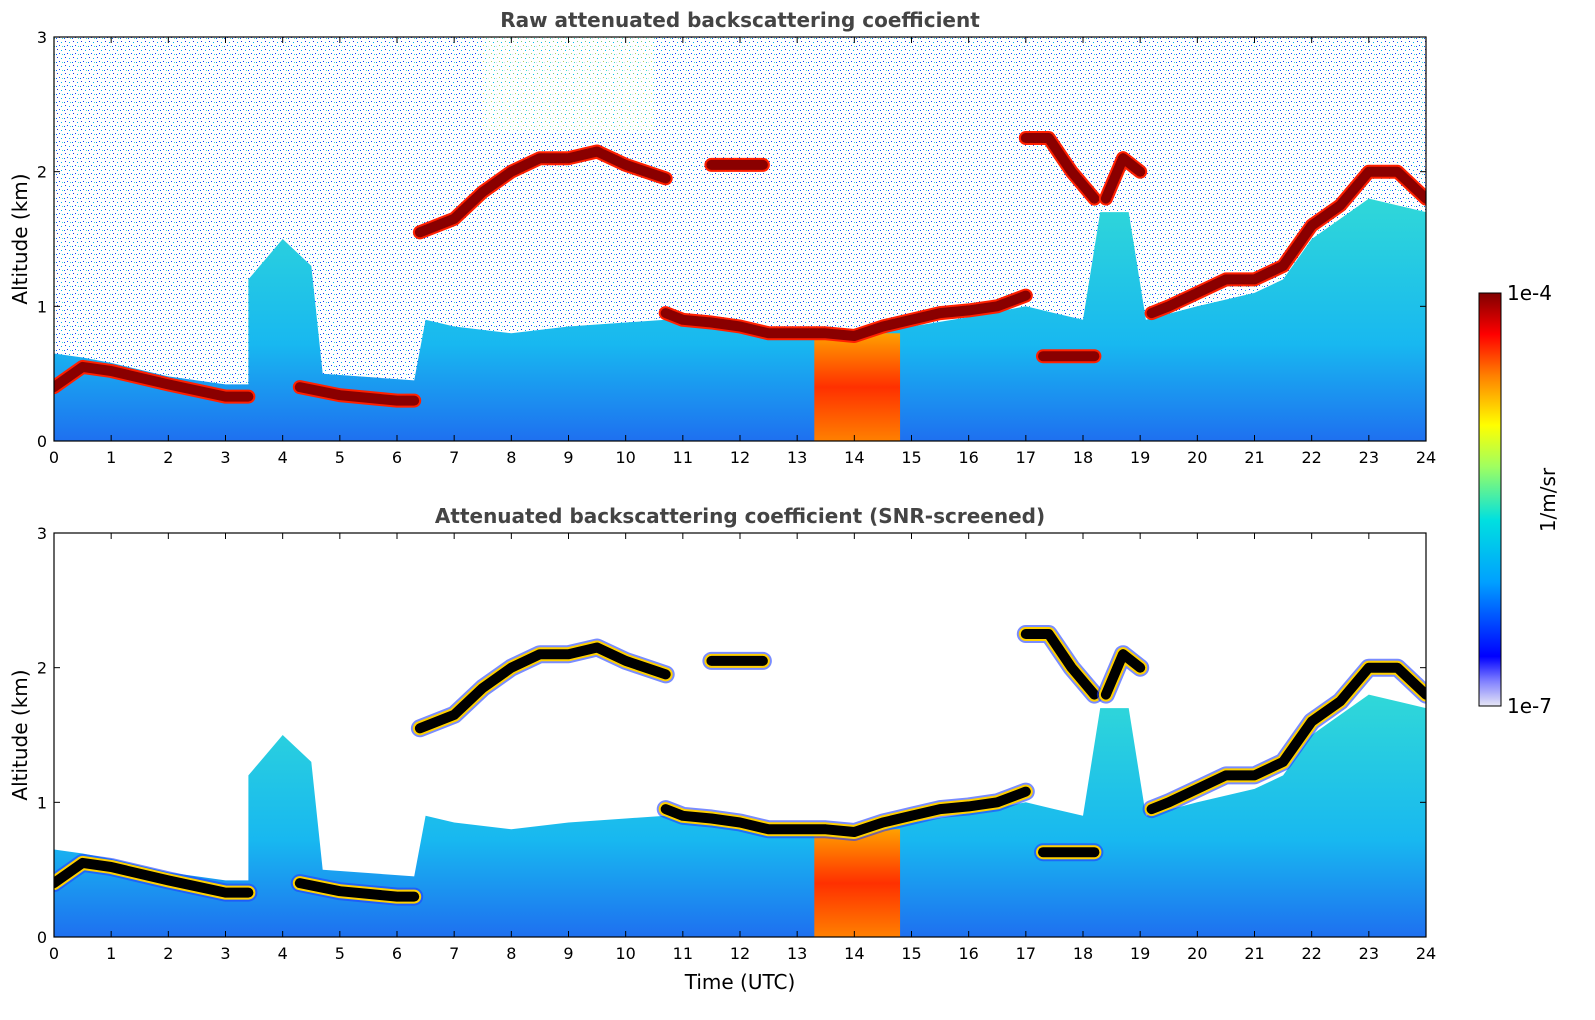 This screenshot has height=1020, width=1595. Describe the element at coordinates (1529, 293) in the screenshot. I see `colorbar-max-label: 1e-4` at that location.